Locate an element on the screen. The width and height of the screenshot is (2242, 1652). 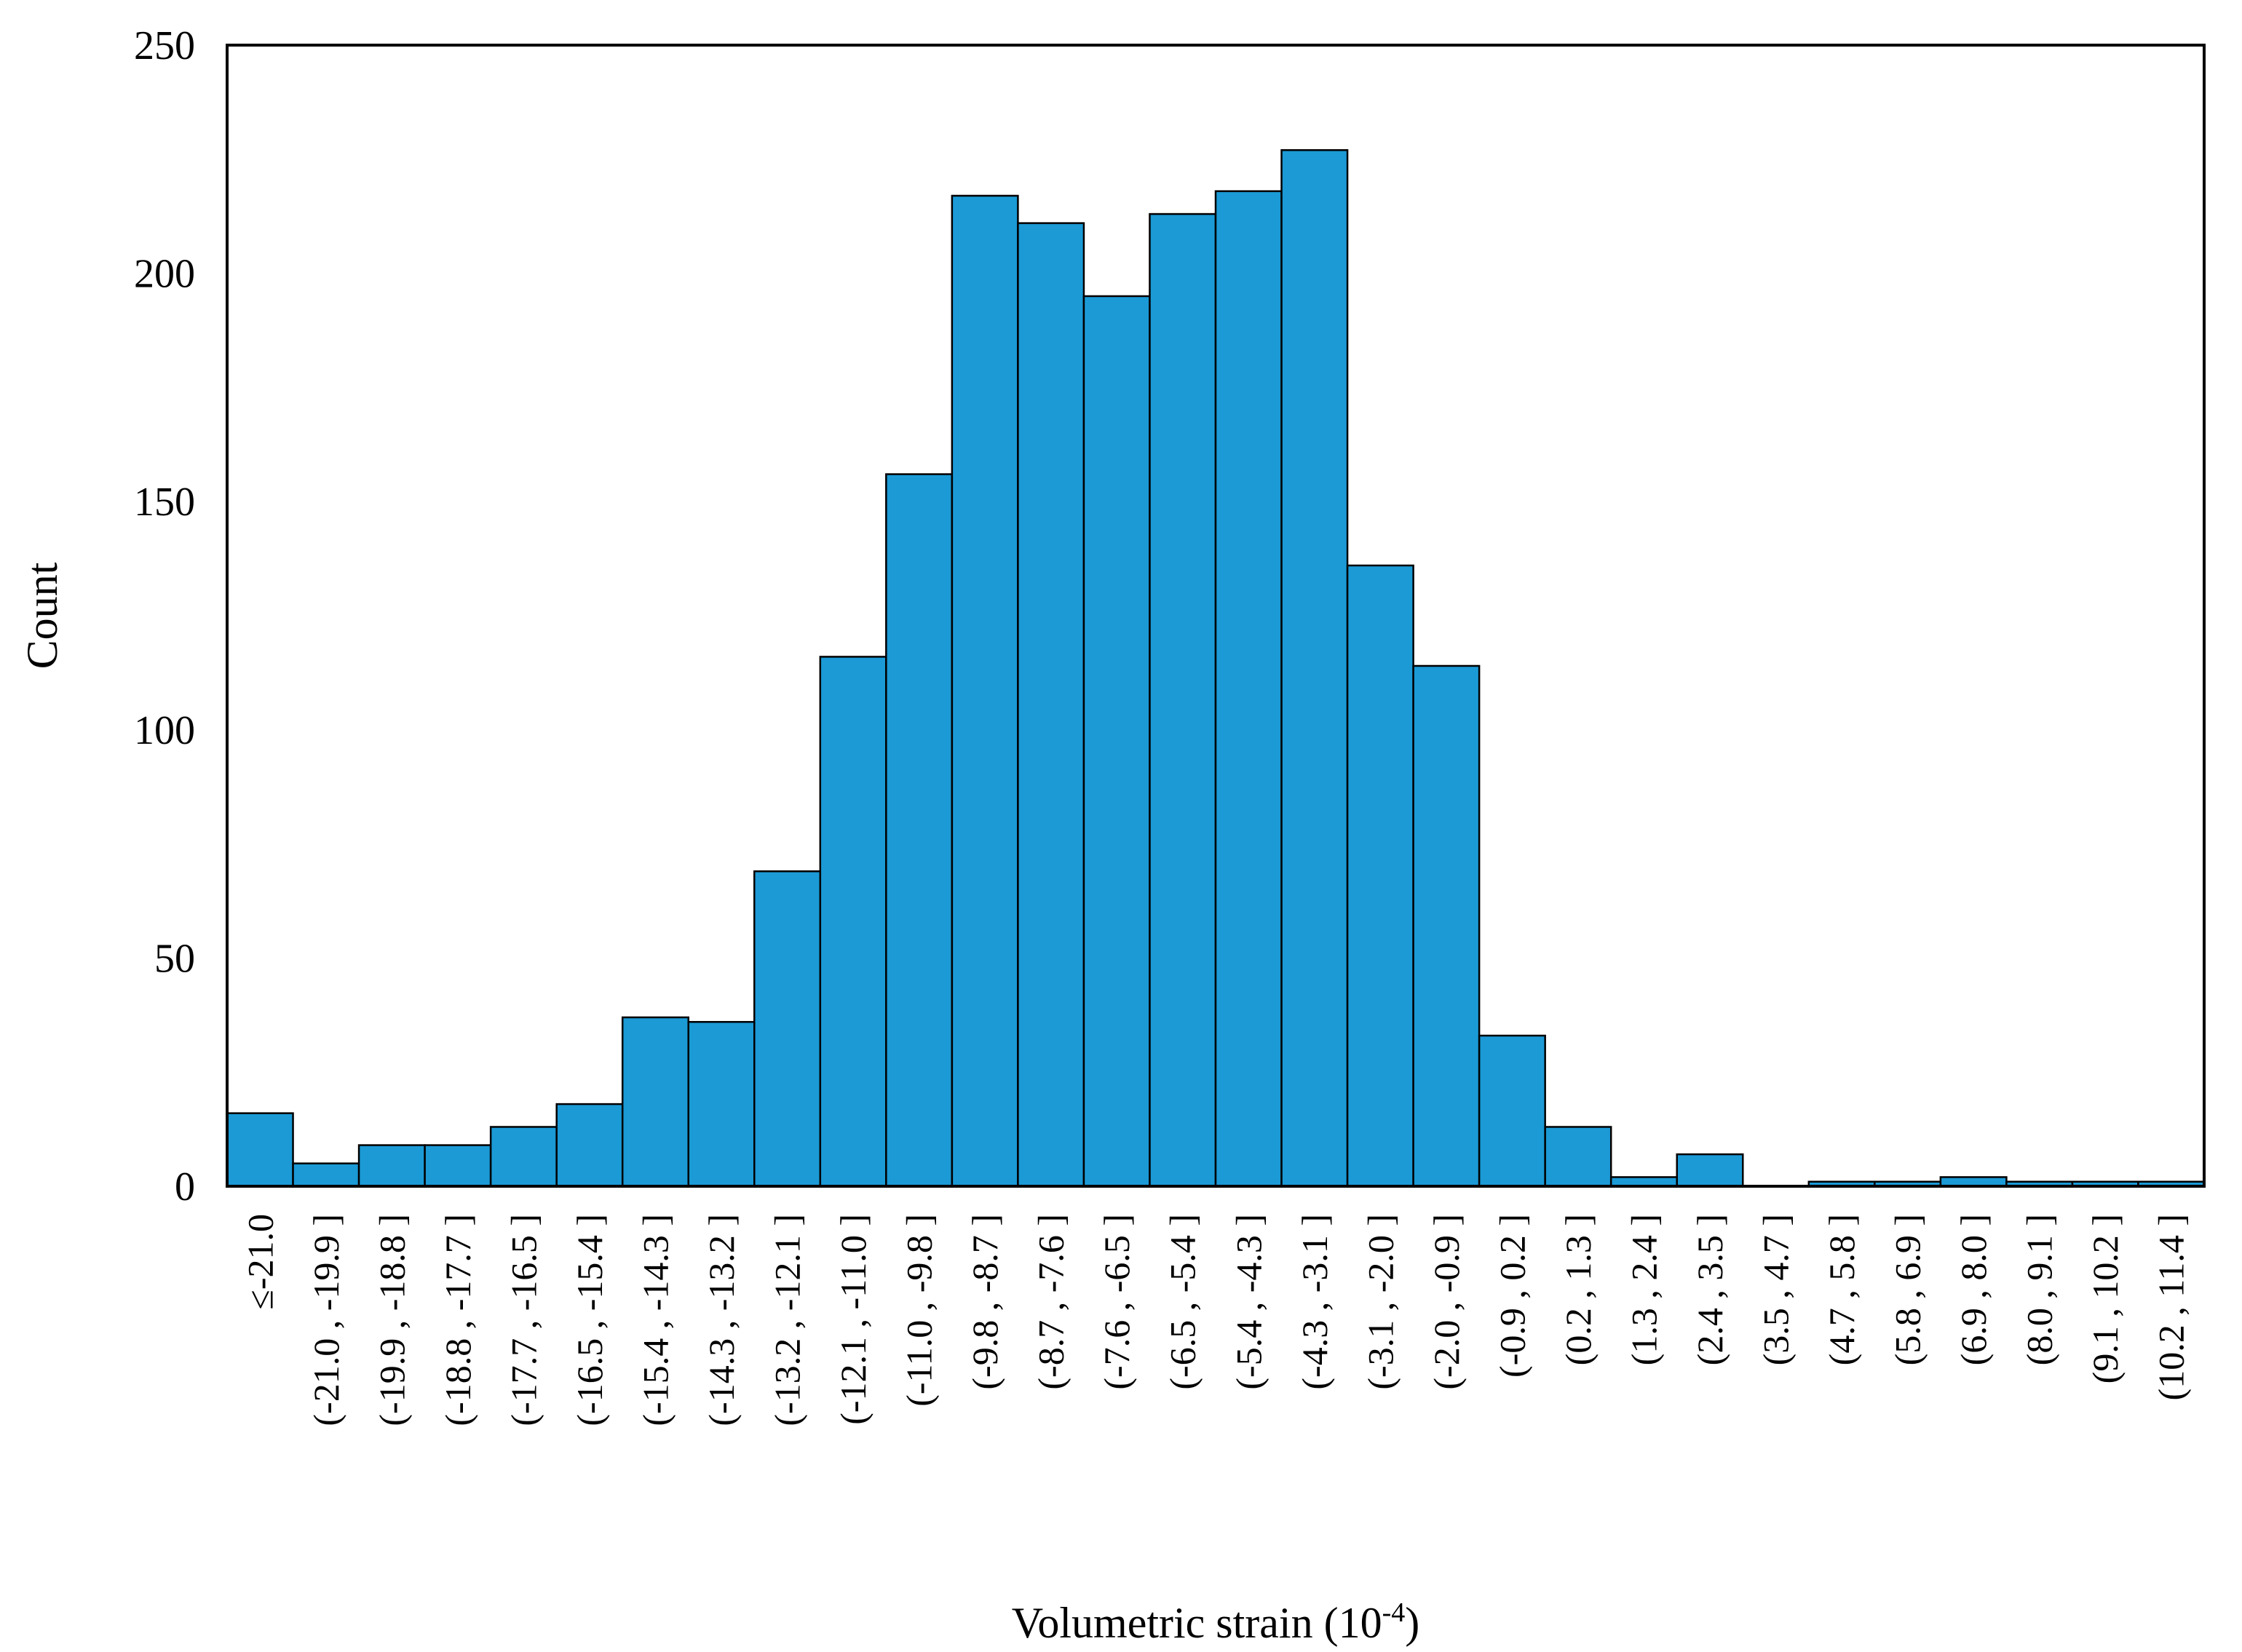
x-tick-label-19: (-0.9 , 0.2 ] is located at coordinates (1512, 1296).